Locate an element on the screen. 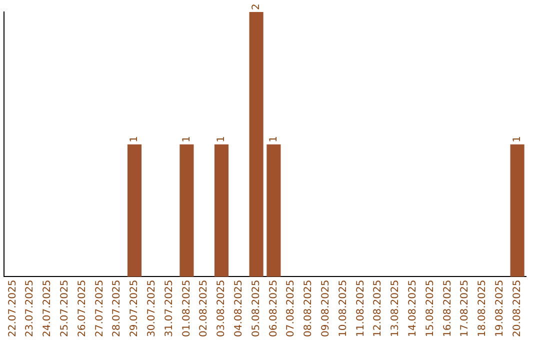 The width and height of the screenshot is (540, 340). x-tick-label: 24.07.2025 is located at coordinates (48, 309).